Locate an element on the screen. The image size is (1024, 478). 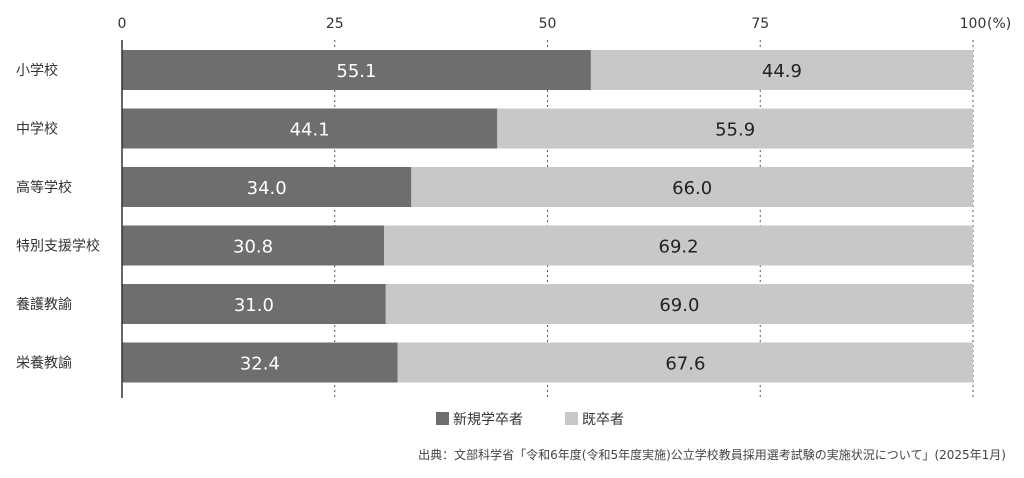
data-label: 55.1 is located at coordinates (356, 71).